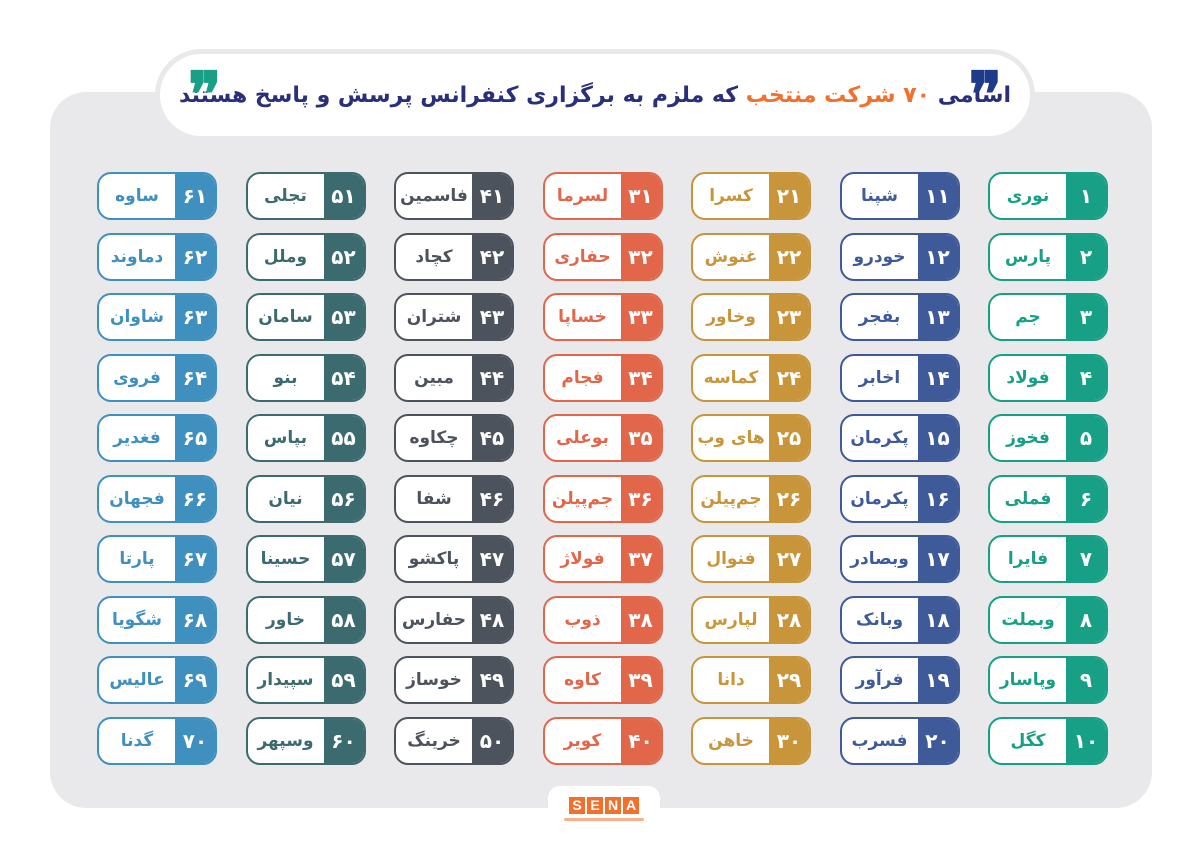 The height and width of the screenshot is (848, 1200). Describe the element at coordinates (343, 680) in the screenshot. I see `company-number: ۵۹` at that location.